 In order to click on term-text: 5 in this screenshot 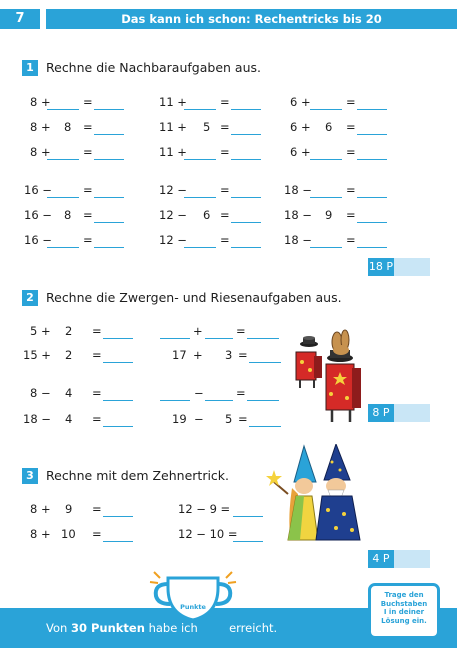, I will do `click(207, 127)`.